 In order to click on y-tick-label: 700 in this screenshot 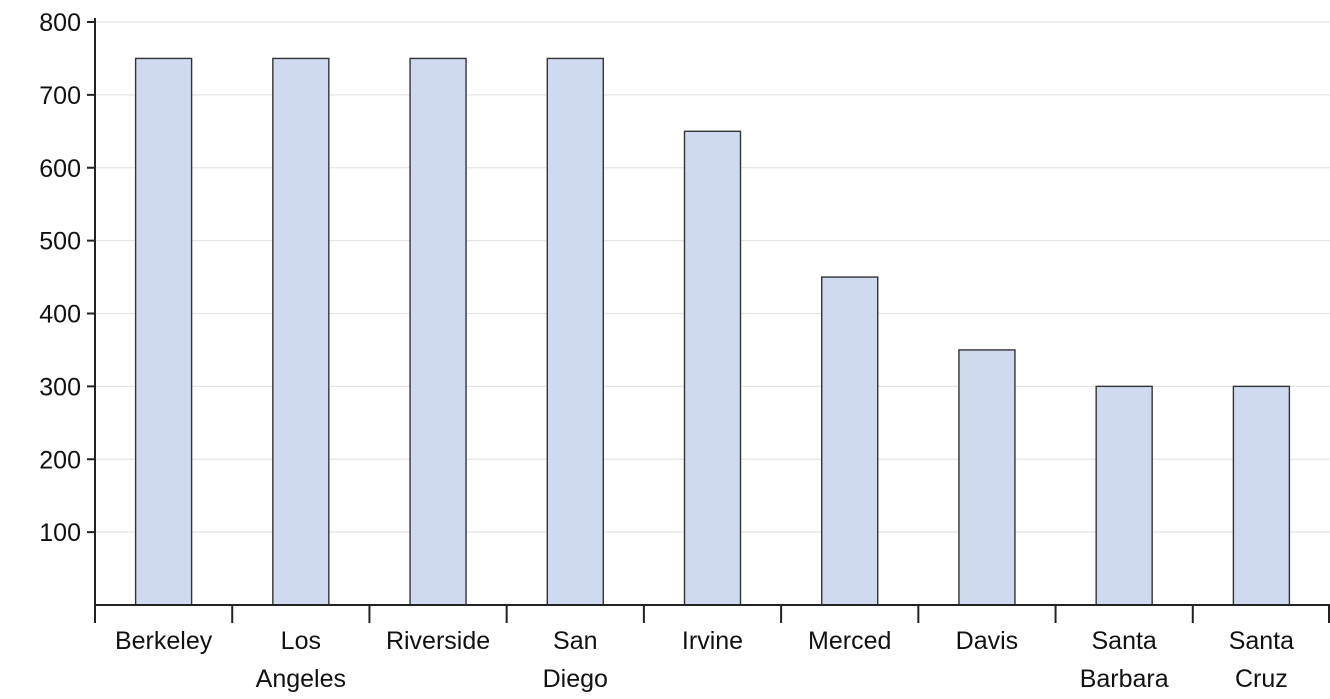, I will do `click(60, 96)`.